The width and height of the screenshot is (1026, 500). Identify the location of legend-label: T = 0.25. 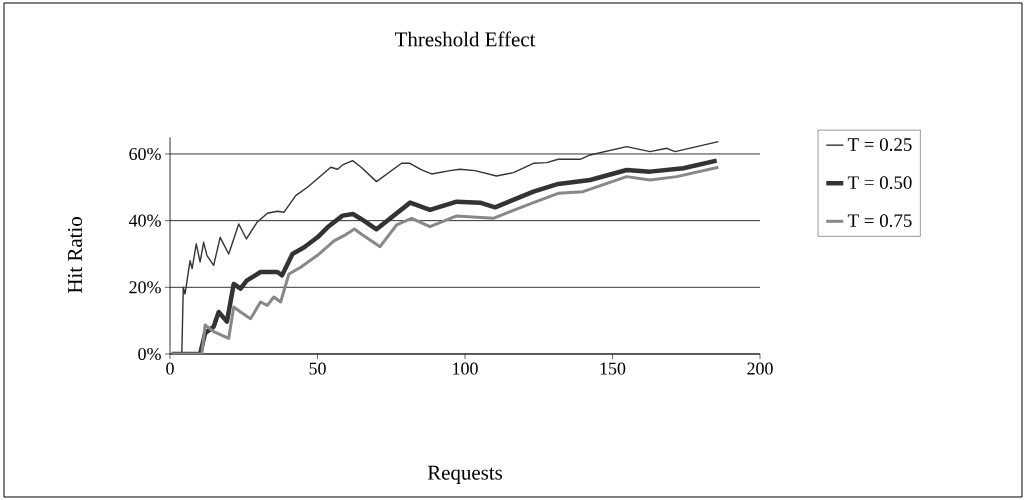
(879, 144).